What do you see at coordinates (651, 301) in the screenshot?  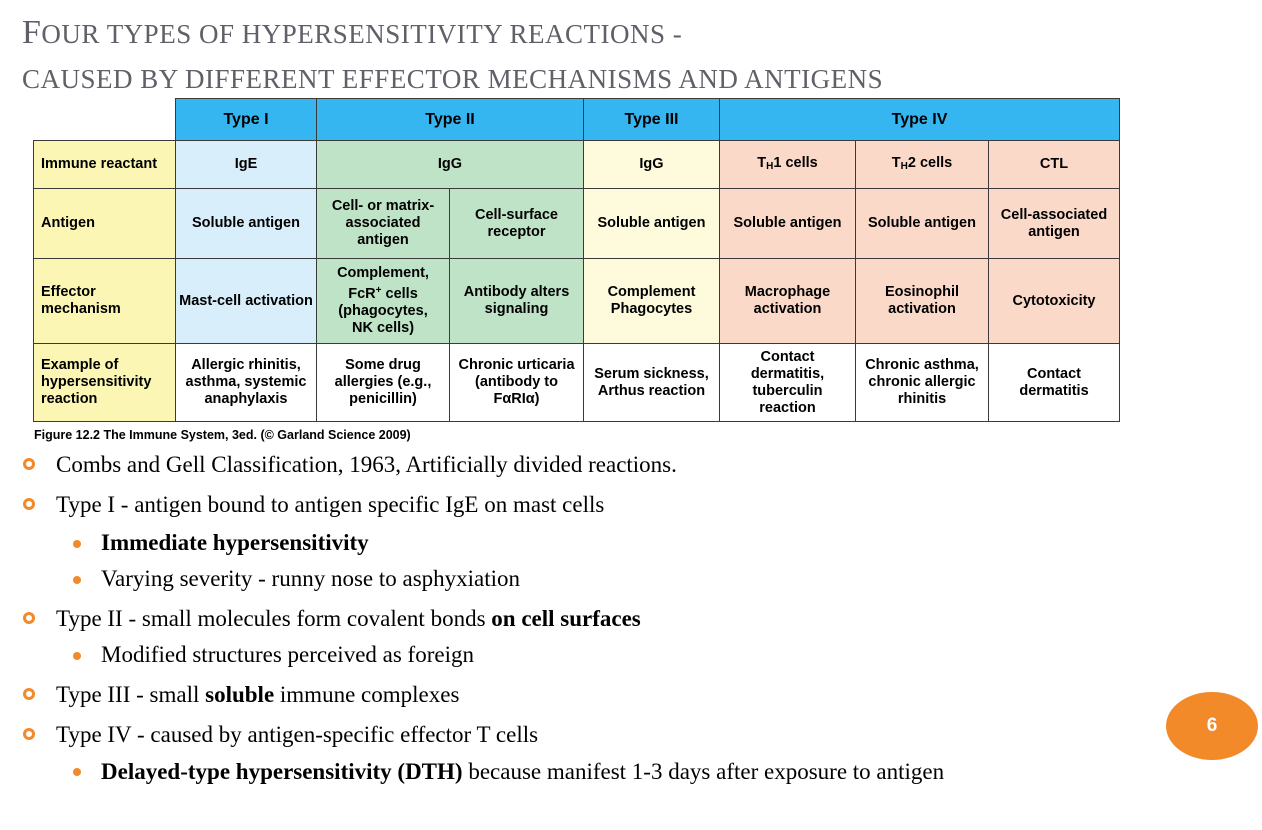 I see `cell-t3-effector: Complement Phagocytes` at bounding box center [651, 301].